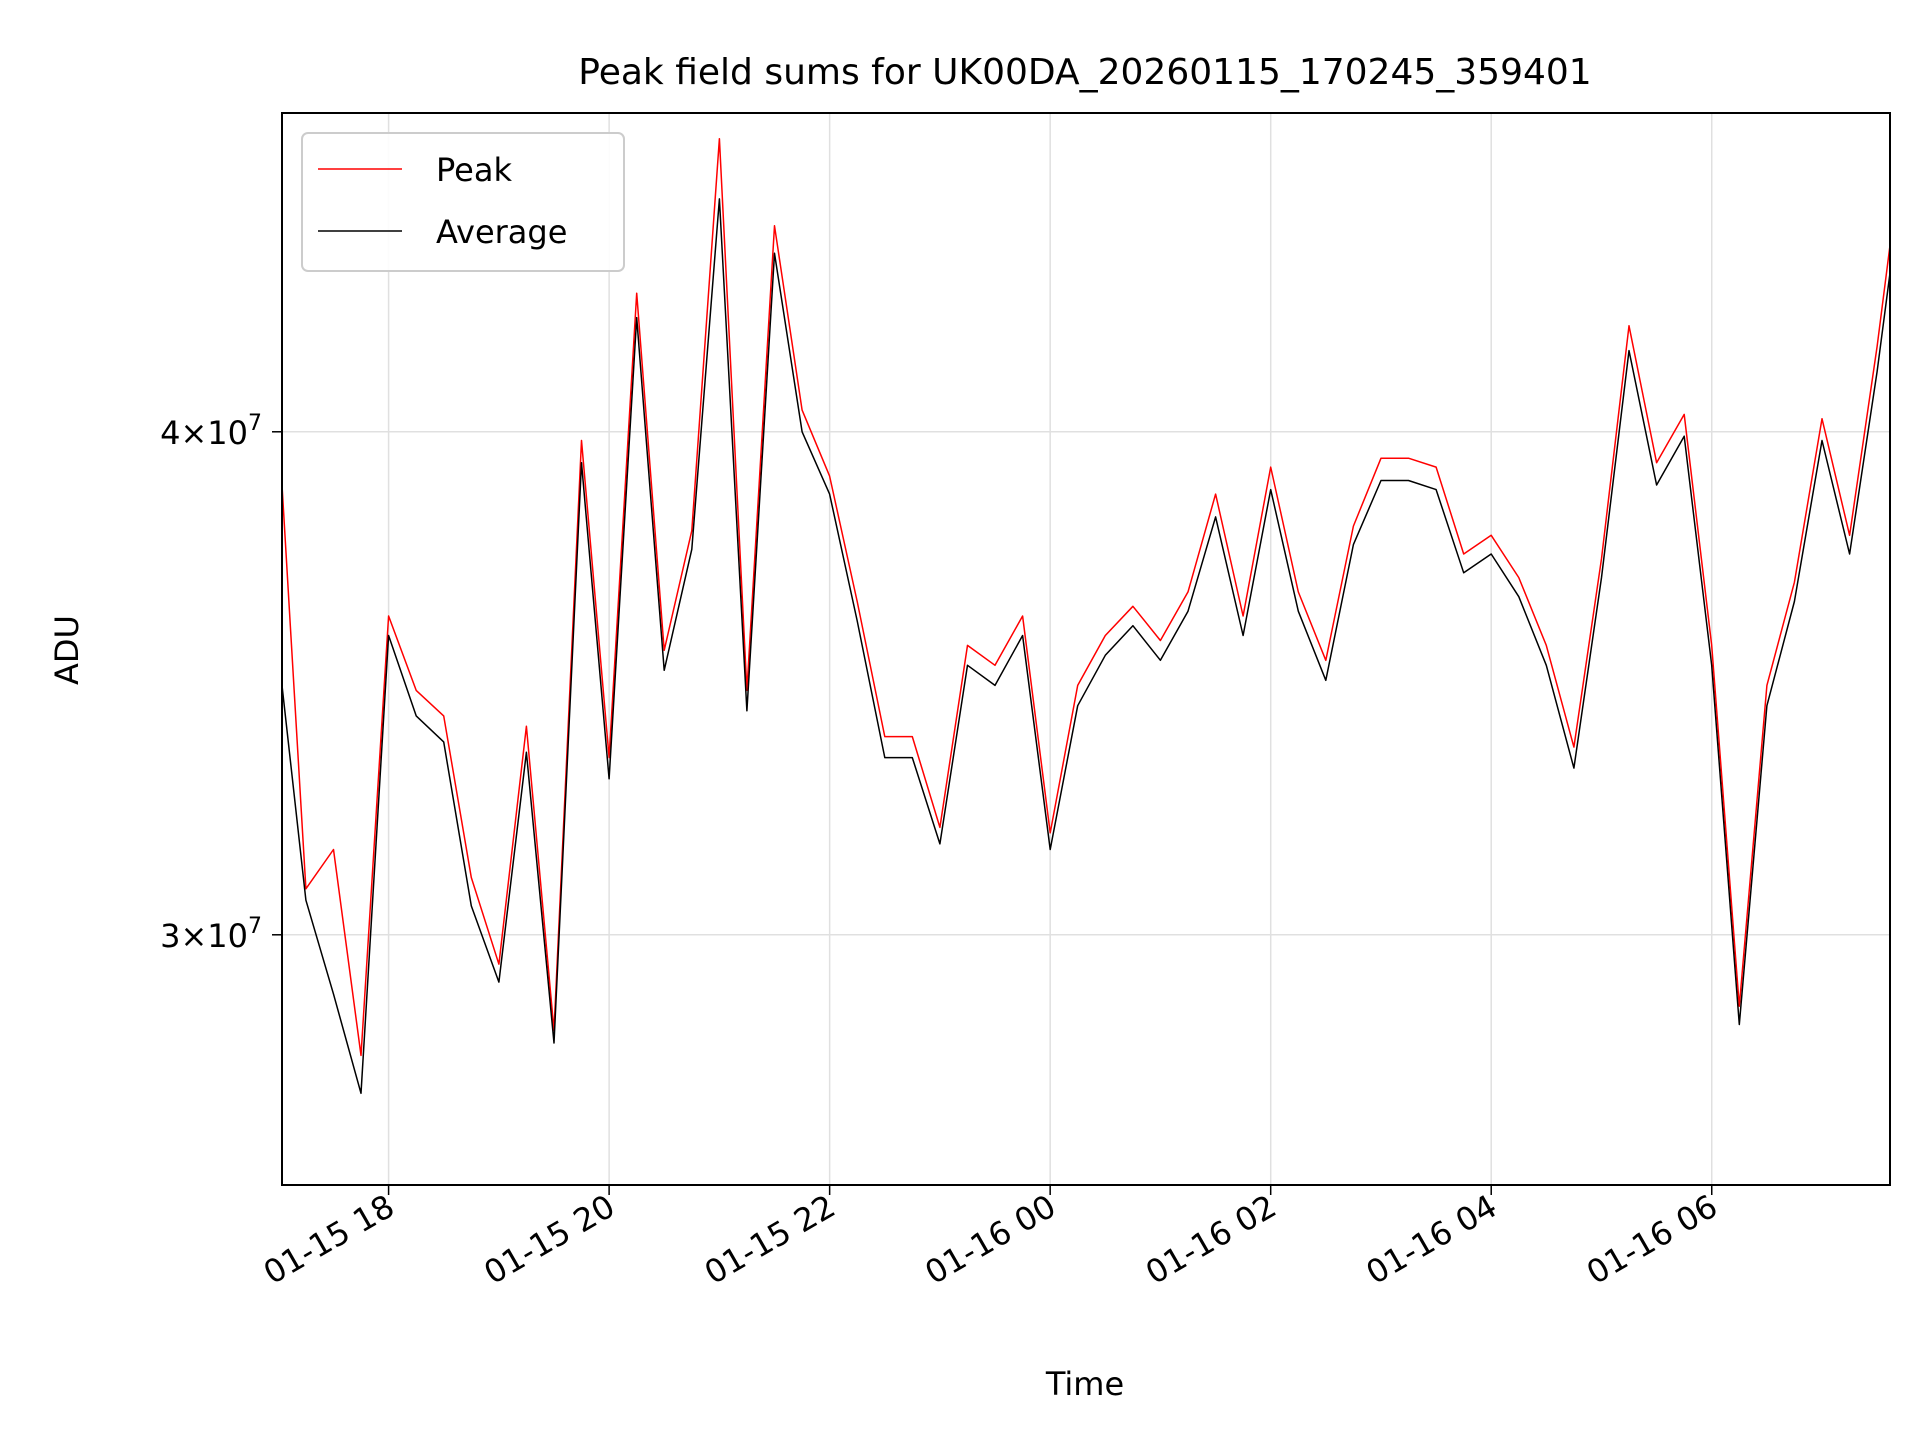 The width and height of the screenshot is (1920, 1440). I want to click on legend-box, so click(463, 202).